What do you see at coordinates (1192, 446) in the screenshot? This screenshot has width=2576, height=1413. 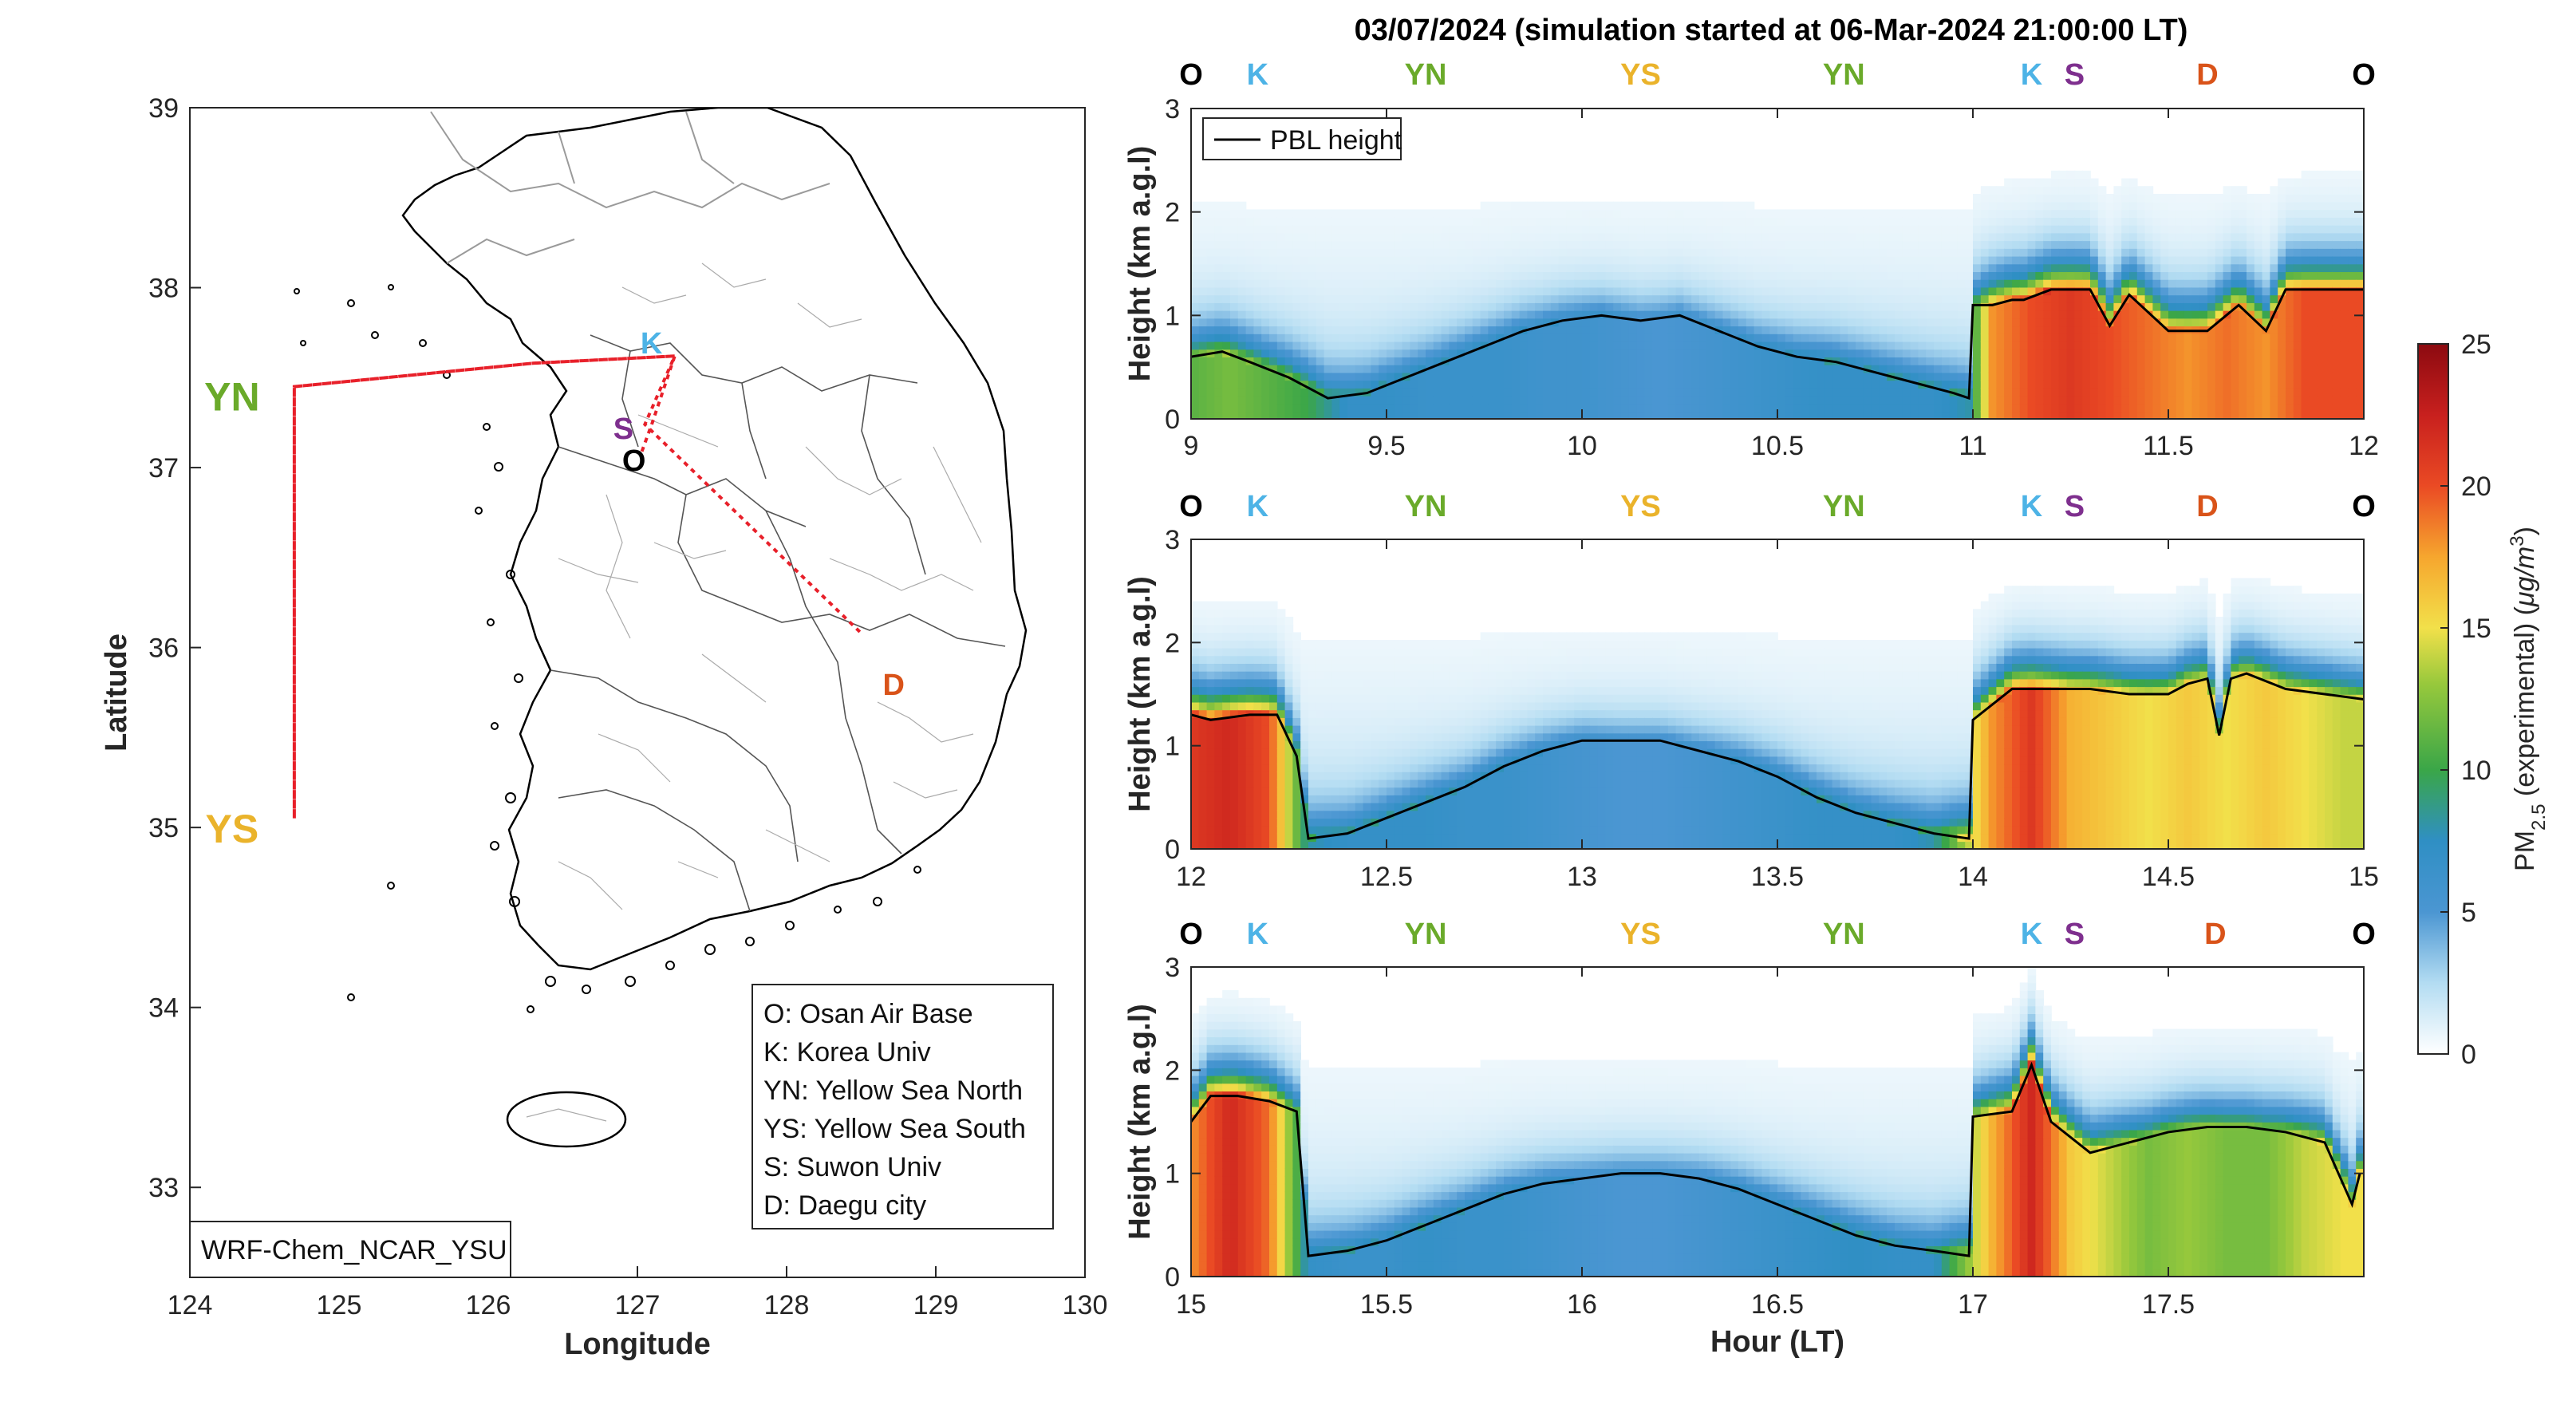 I see `x-tick-label: 9` at bounding box center [1192, 446].